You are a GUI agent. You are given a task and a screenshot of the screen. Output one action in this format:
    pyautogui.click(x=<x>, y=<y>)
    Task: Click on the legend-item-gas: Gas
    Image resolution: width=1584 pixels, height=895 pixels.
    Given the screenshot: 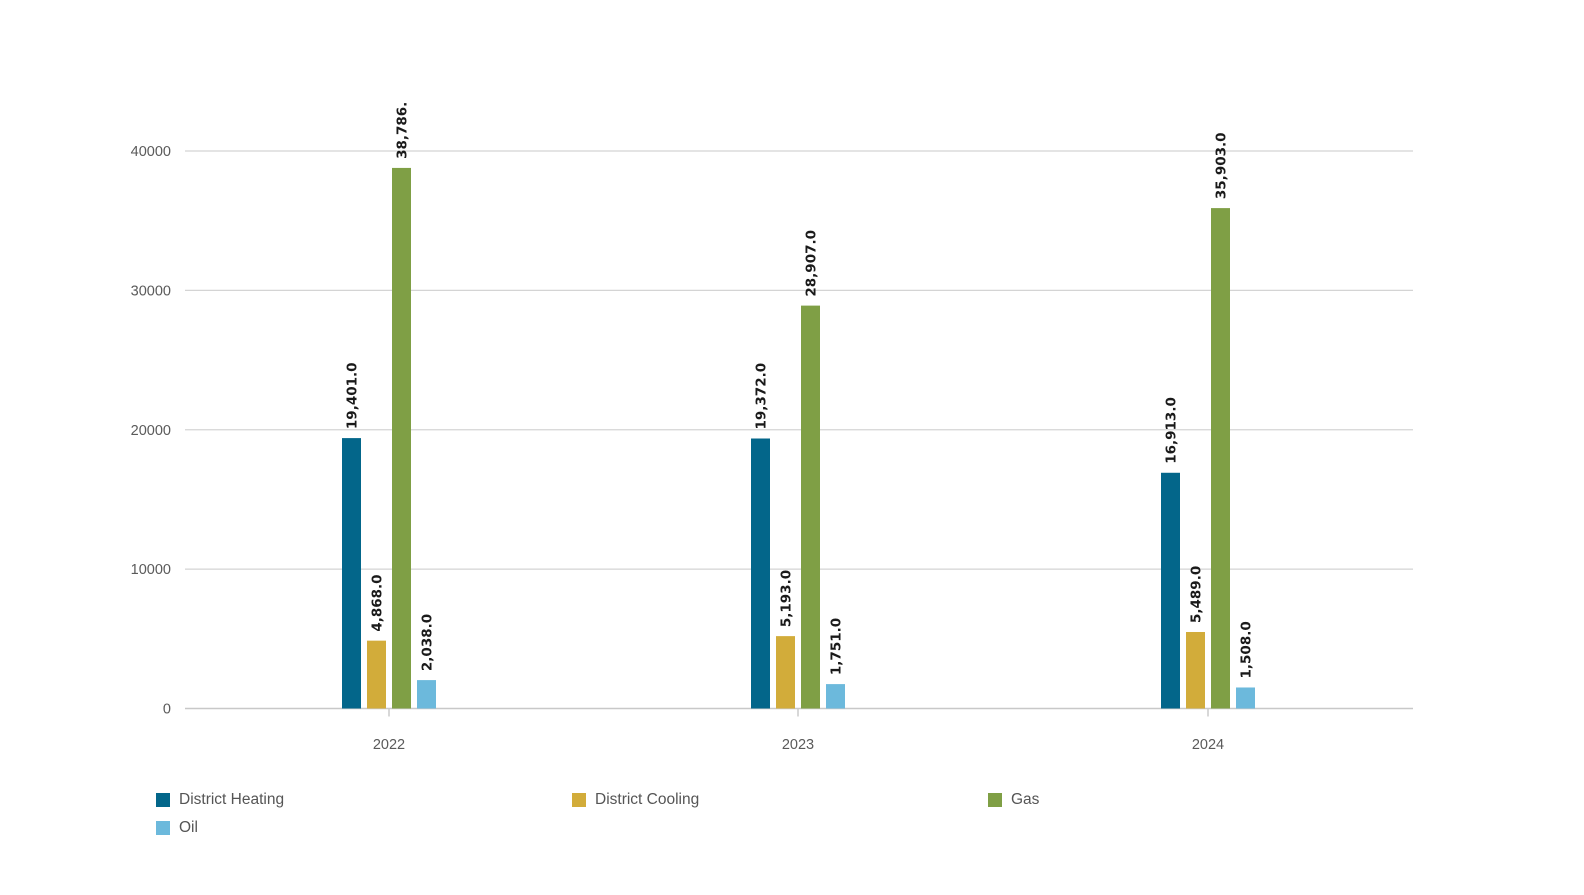 What is the action you would take?
    pyautogui.click(x=1196, y=800)
    